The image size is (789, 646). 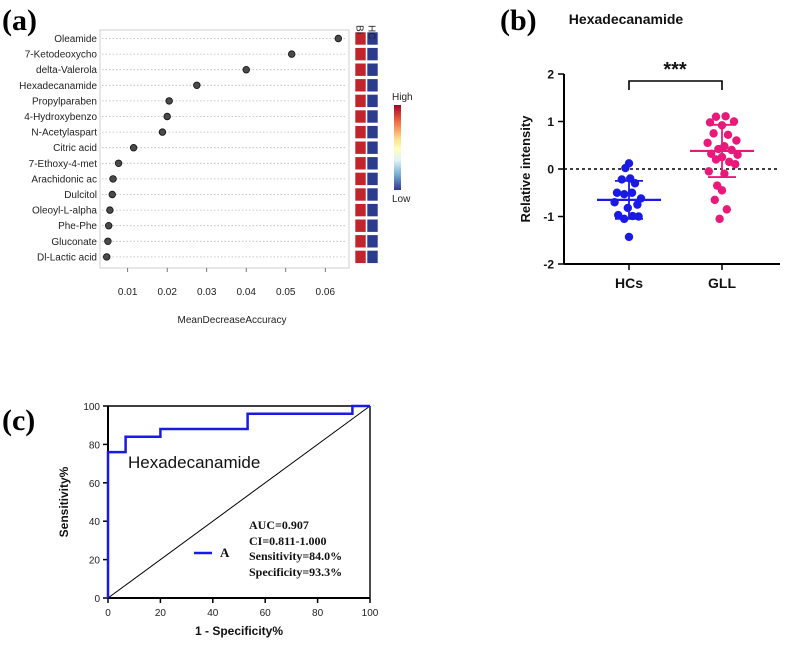 I want to click on x-tick-label: 0.05, so click(x=286, y=292).